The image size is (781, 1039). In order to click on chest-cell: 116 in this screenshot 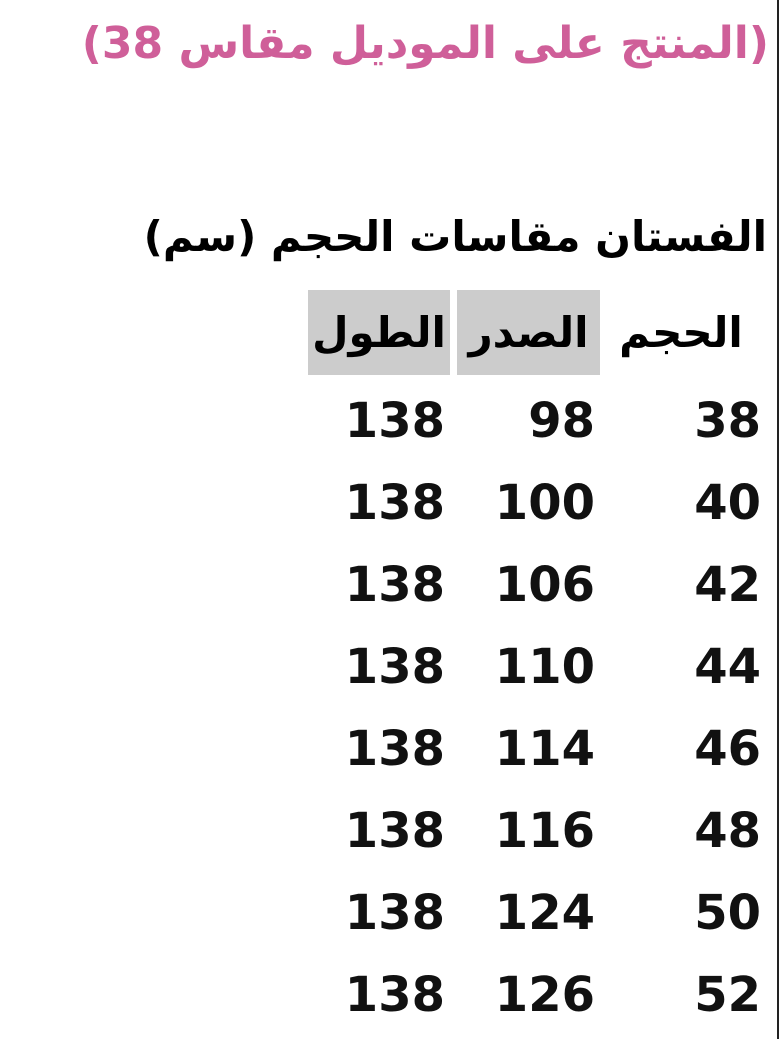, I will do `click(544, 831)`.